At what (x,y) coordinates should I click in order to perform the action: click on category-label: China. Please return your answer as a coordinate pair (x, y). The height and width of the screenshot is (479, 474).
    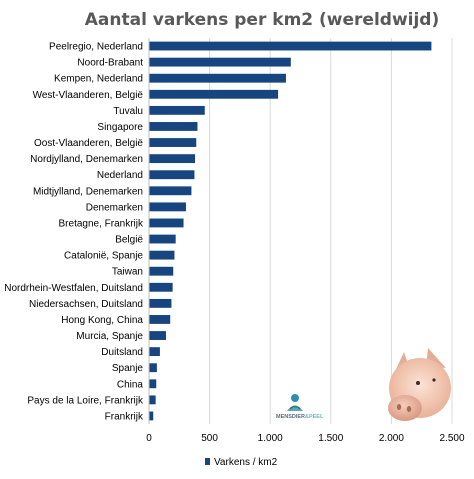
    Looking at the image, I should click on (130, 384).